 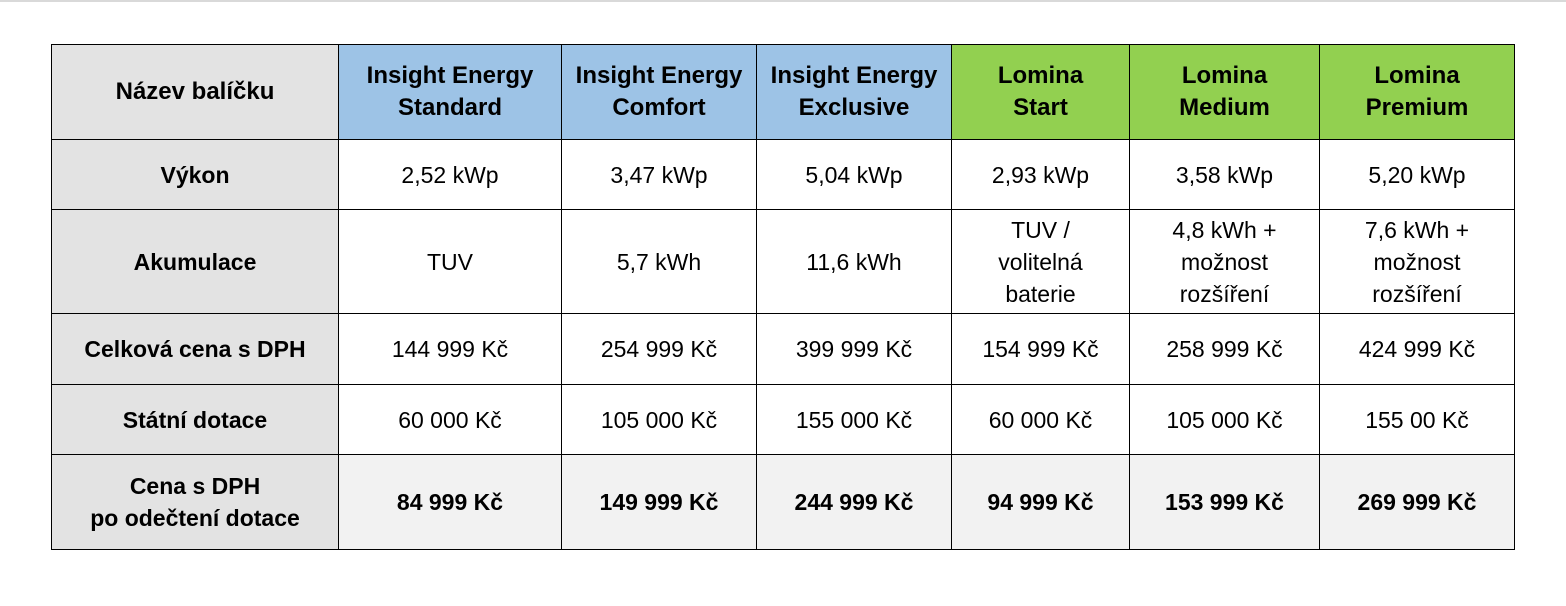 I want to click on cell-text: 154 999 Kč, so click(x=1040, y=349).